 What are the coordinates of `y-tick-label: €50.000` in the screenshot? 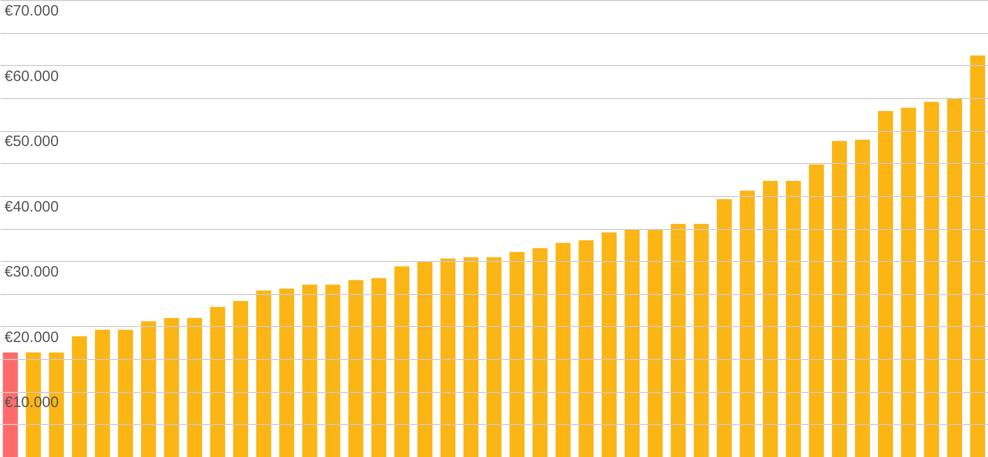 It's located at (31, 141).